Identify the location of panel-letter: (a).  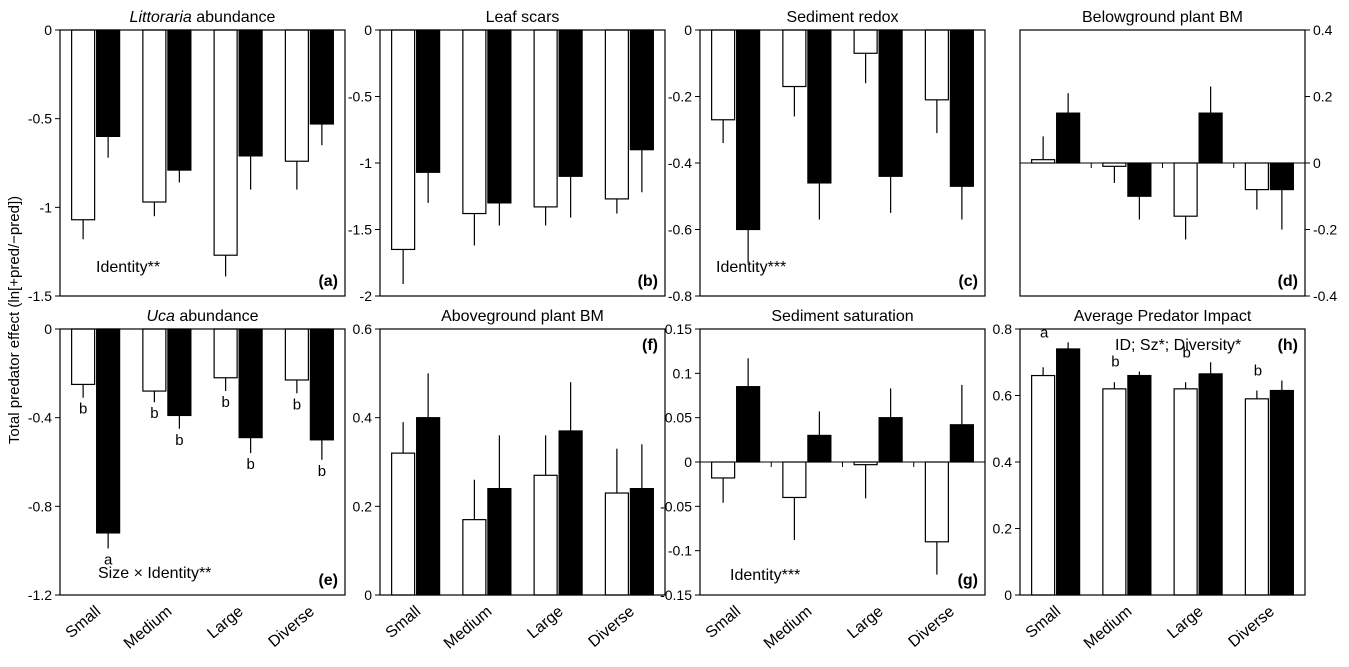
(328, 281).